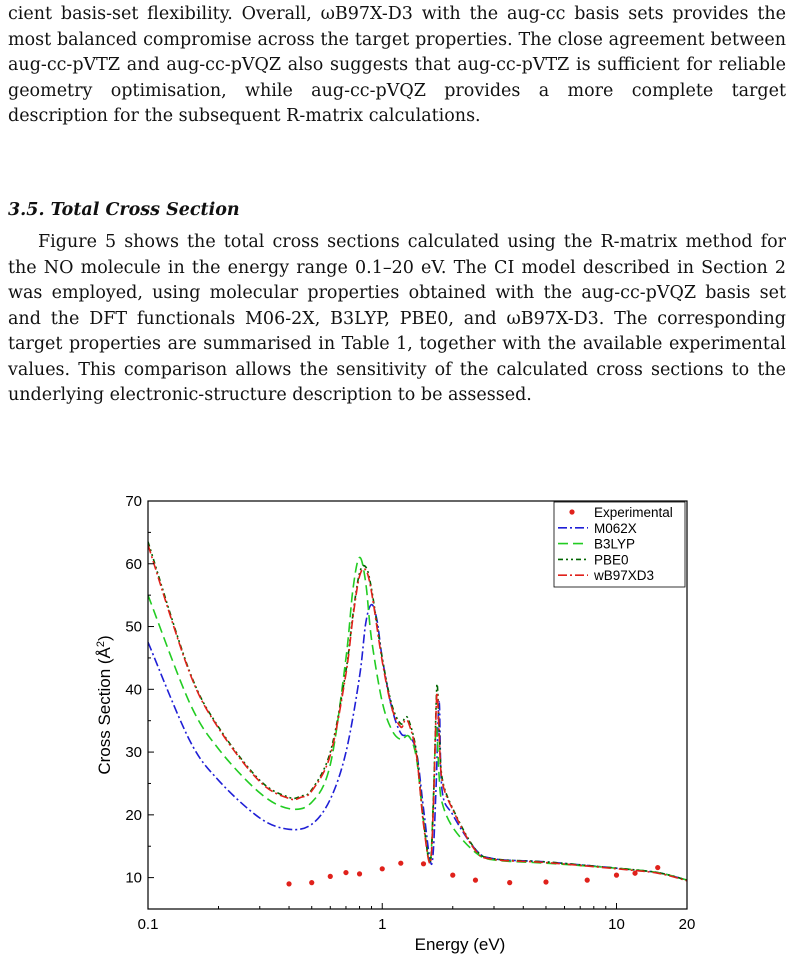  Describe the element at coordinates (124, 210) in the screenshot. I see `section-heading: 3.5. Total Cross Section` at that location.